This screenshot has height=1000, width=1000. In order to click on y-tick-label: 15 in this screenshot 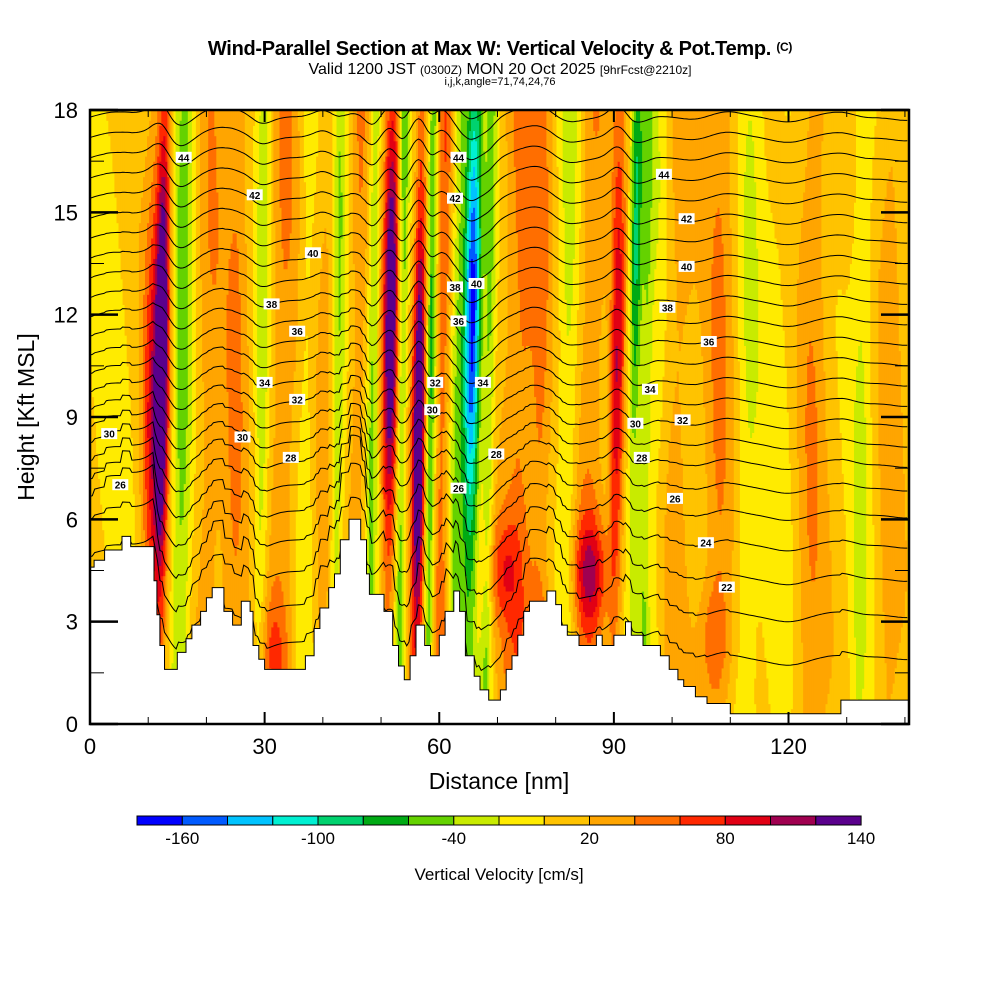, I will do `click(66, 212)`.